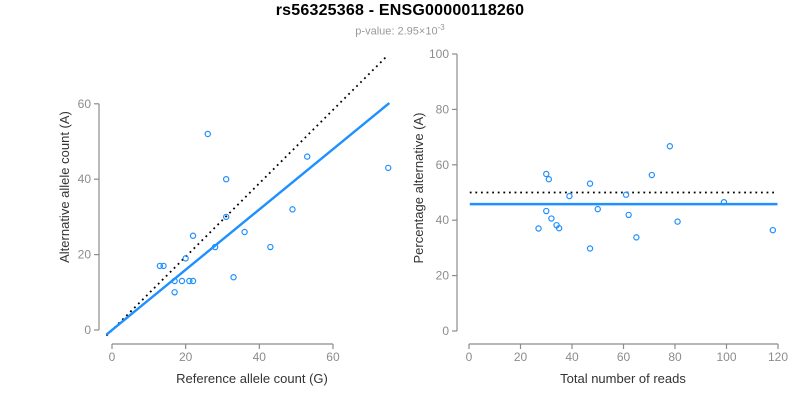 Image resolution: width=800 pixels, height=400 pixels. What do you see at coordinates (252, 378) in the screenshot?
I see `x-axis-title: Reference allele count (G)` at bounding box center [252, 378].